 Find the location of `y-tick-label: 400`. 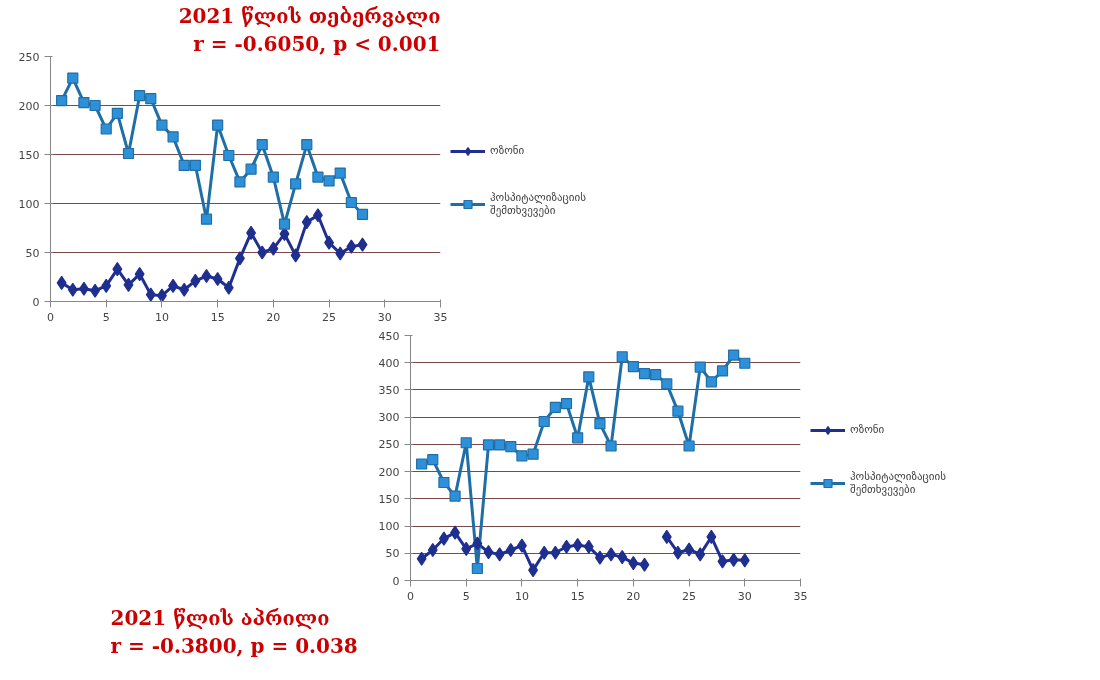

y-tick-label: 400 is located at coordinates (389, 363).